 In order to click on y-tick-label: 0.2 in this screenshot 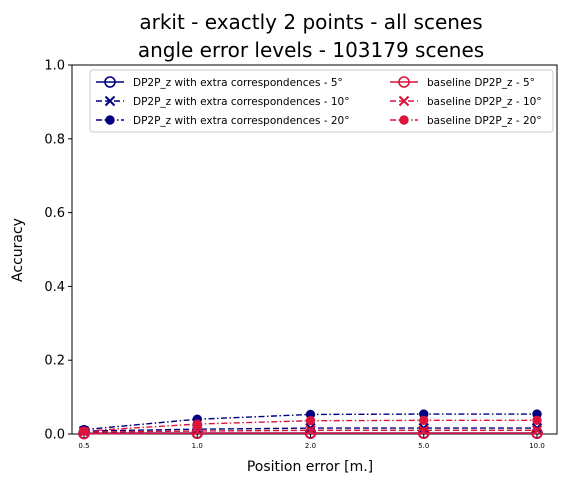, I will do `click(54, 361)`.